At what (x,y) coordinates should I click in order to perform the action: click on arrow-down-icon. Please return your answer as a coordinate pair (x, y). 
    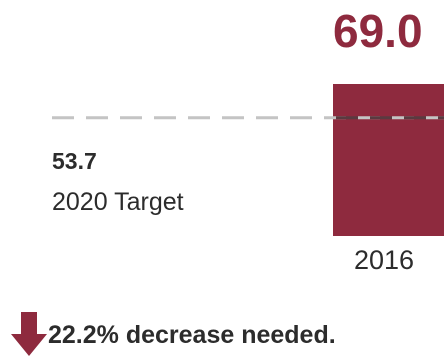
    Looking at the image, I should click on (29, 334).